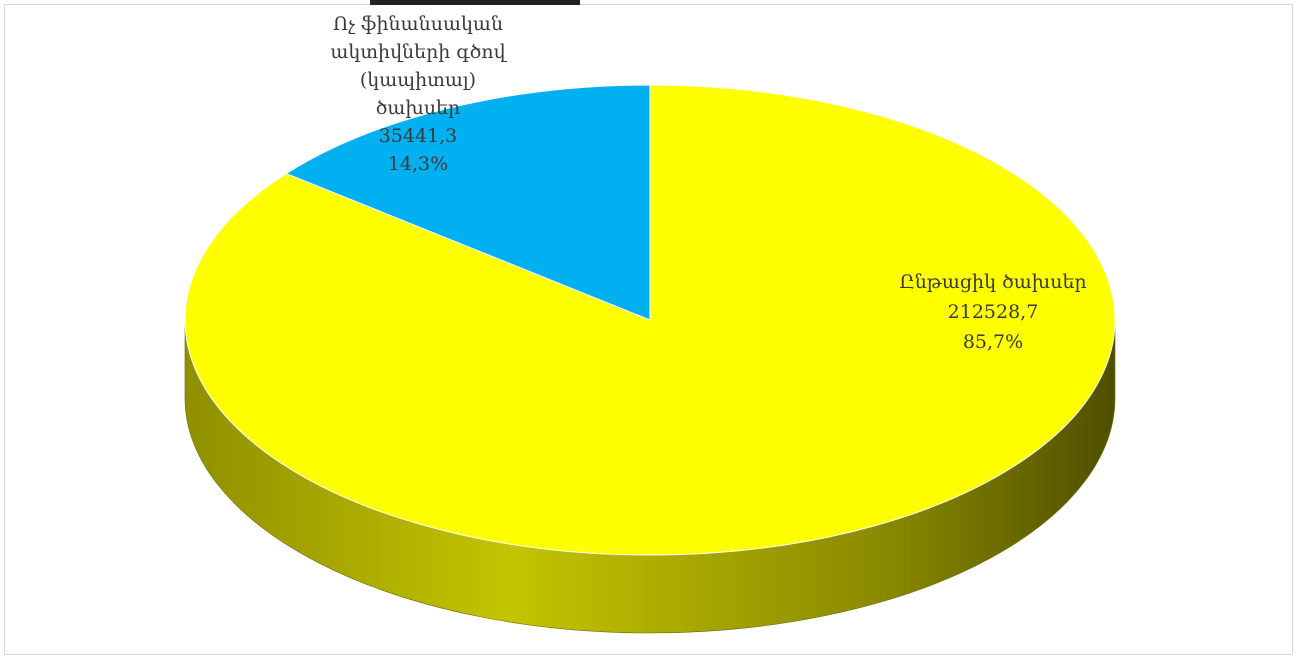  What do you see at coordinates (418, 52) in the screenshot?
I see `slice-label-capital-expenses-line-2: ակտիվների գծով` at bounding box center [418, 52].